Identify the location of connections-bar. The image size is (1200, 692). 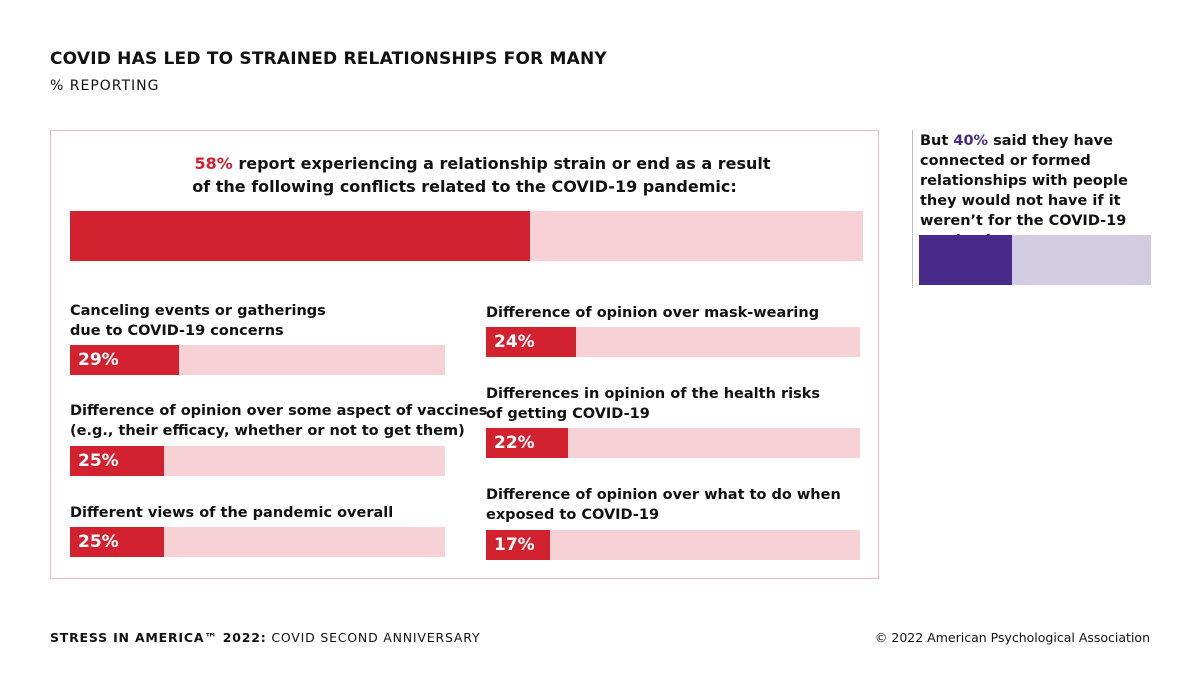
(1035, 260).